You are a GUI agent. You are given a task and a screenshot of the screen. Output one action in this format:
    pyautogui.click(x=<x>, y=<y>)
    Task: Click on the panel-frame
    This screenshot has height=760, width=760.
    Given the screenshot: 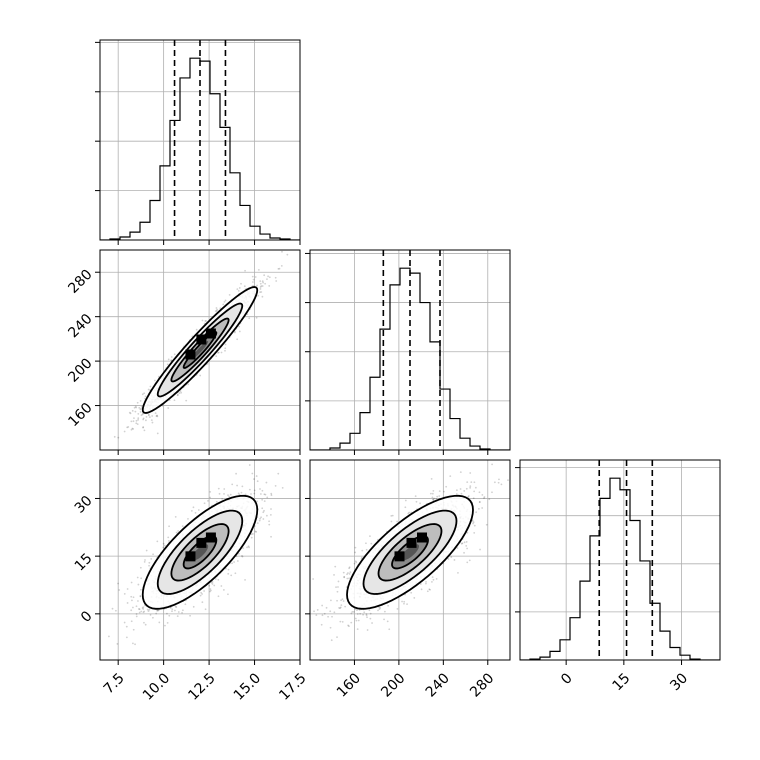 What is the action you would take?
    pyautogui.click(x=200, y=140)
    